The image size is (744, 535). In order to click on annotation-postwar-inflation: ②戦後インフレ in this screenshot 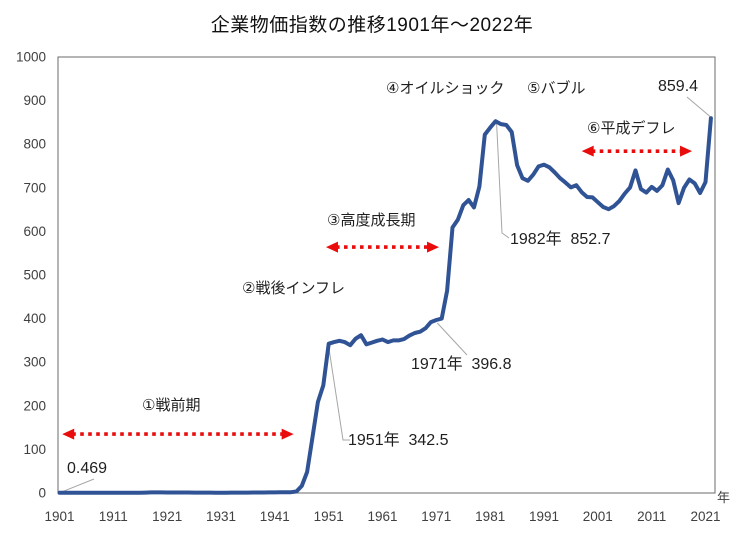, I will do `click(293, 288)`.